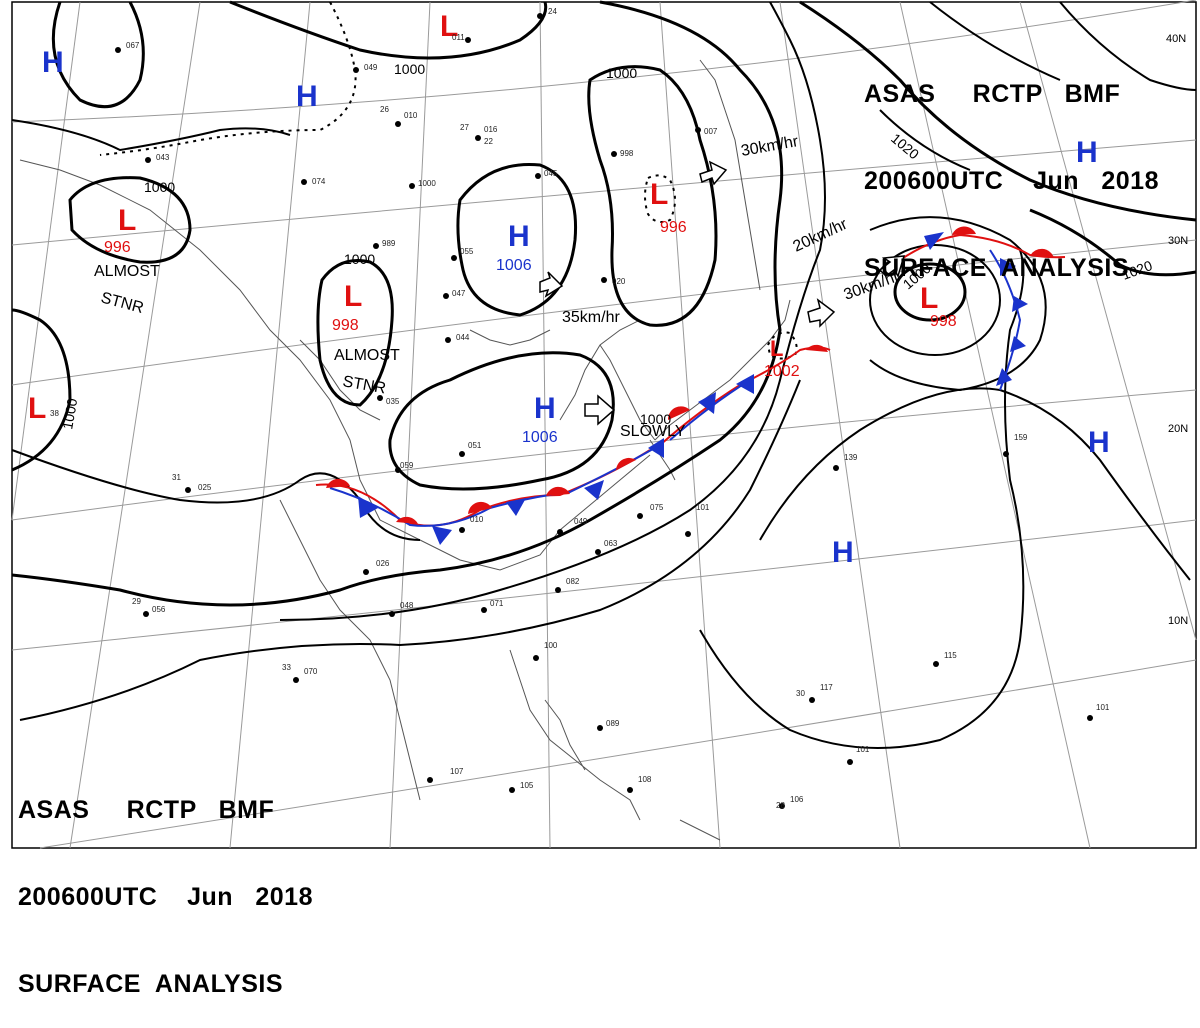 Image resolution: width=1200 pixels, height=1028 pixels. Describe the element at coordinates (319, 181) in the screenshot. I see `station-value: 074` at that location.